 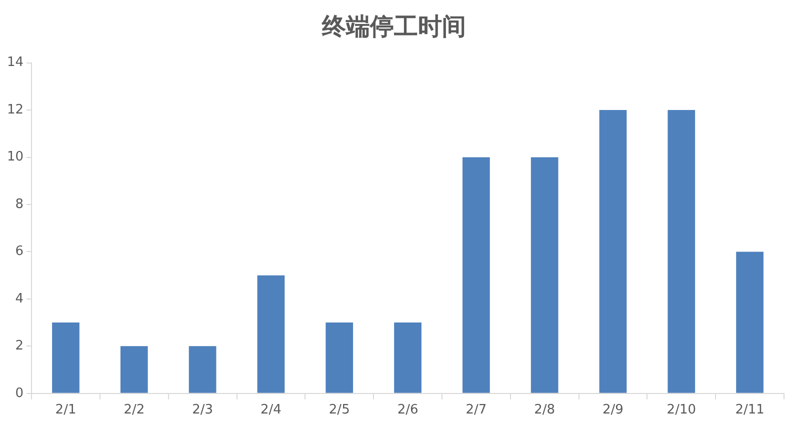 I want to click on y-tick-label: 6, so click(x=19, y=252).